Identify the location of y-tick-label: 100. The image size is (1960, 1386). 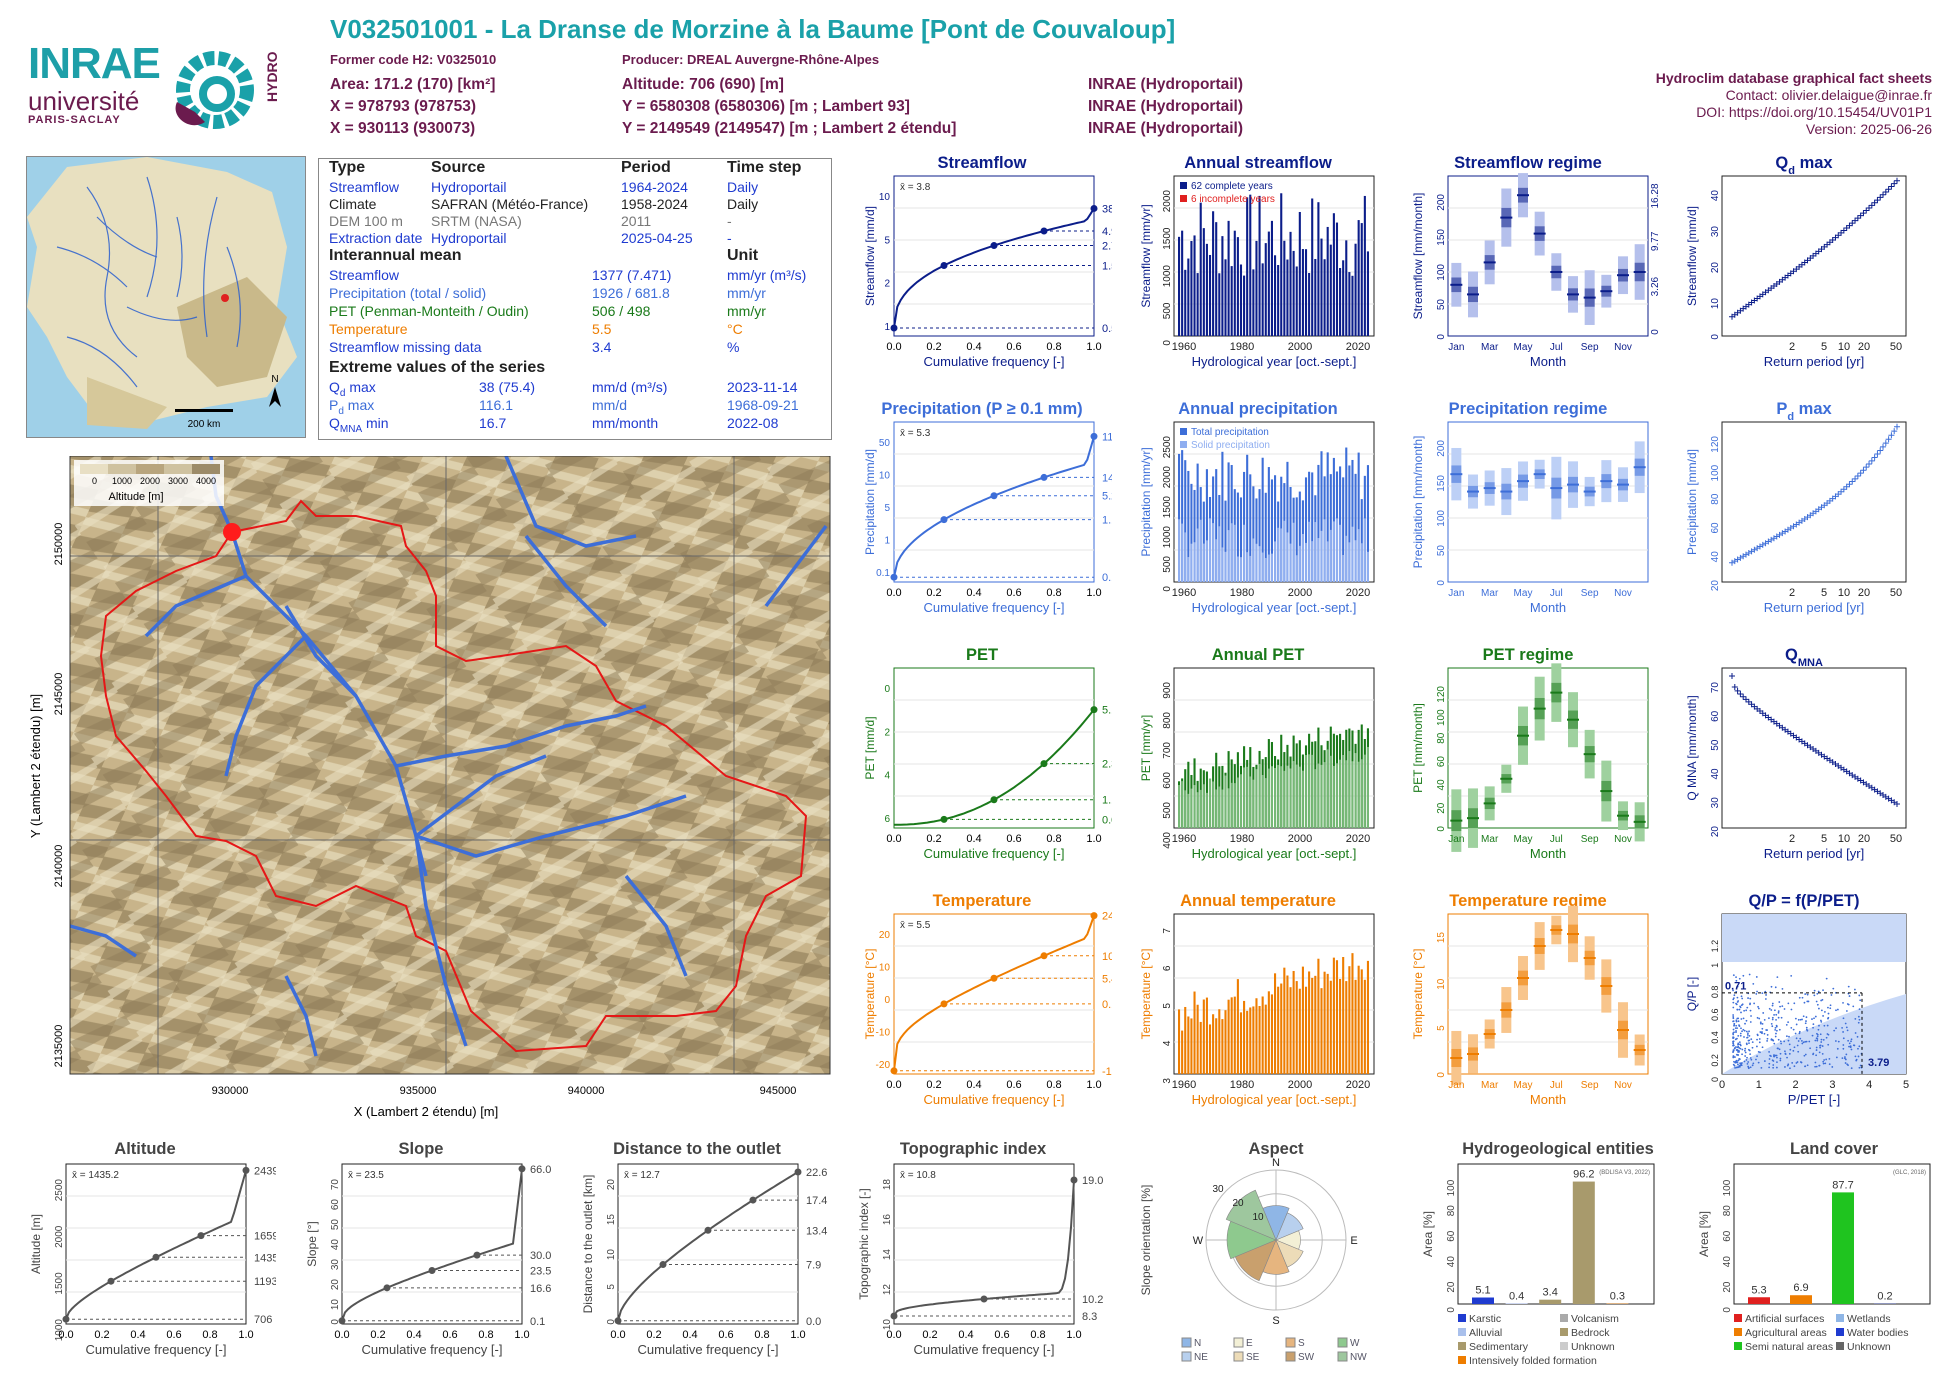
(1451, 1187).